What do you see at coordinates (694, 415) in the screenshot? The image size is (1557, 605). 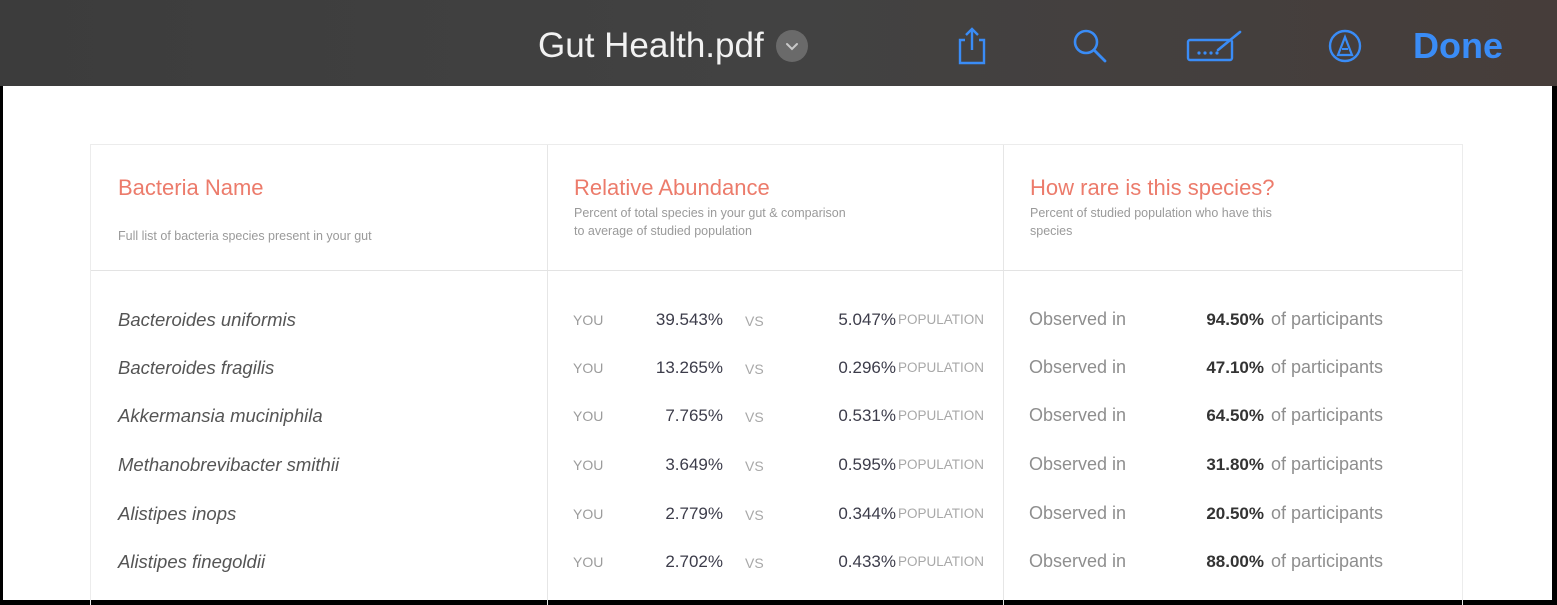 I see `you-abundance: 7.765%` at bounding box center [694, 415].